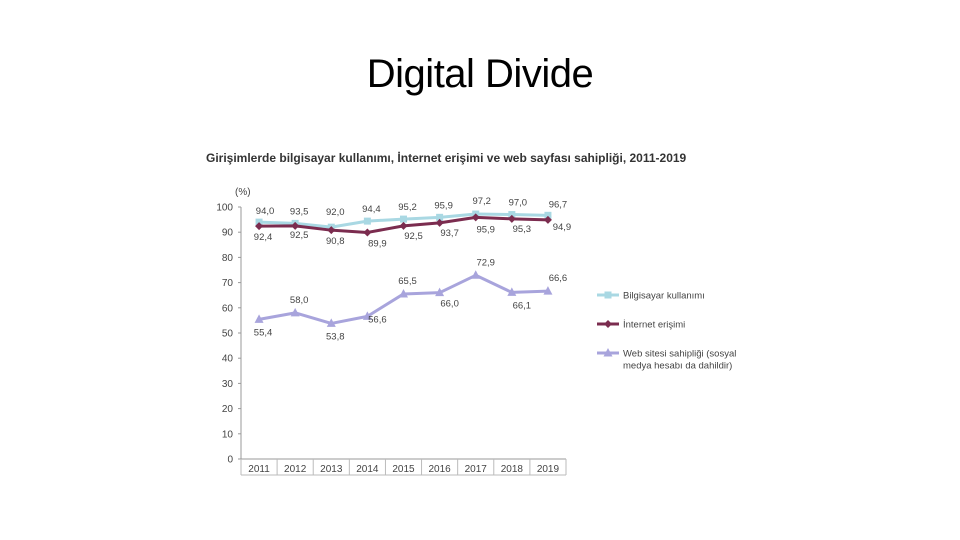 Image resolution: width=960 pixels, height=540 pixels. What do you see at coordinates (263, 332) in the screenshot?
I see `data-label-2: 55,4` at bounding box center [263, 332].